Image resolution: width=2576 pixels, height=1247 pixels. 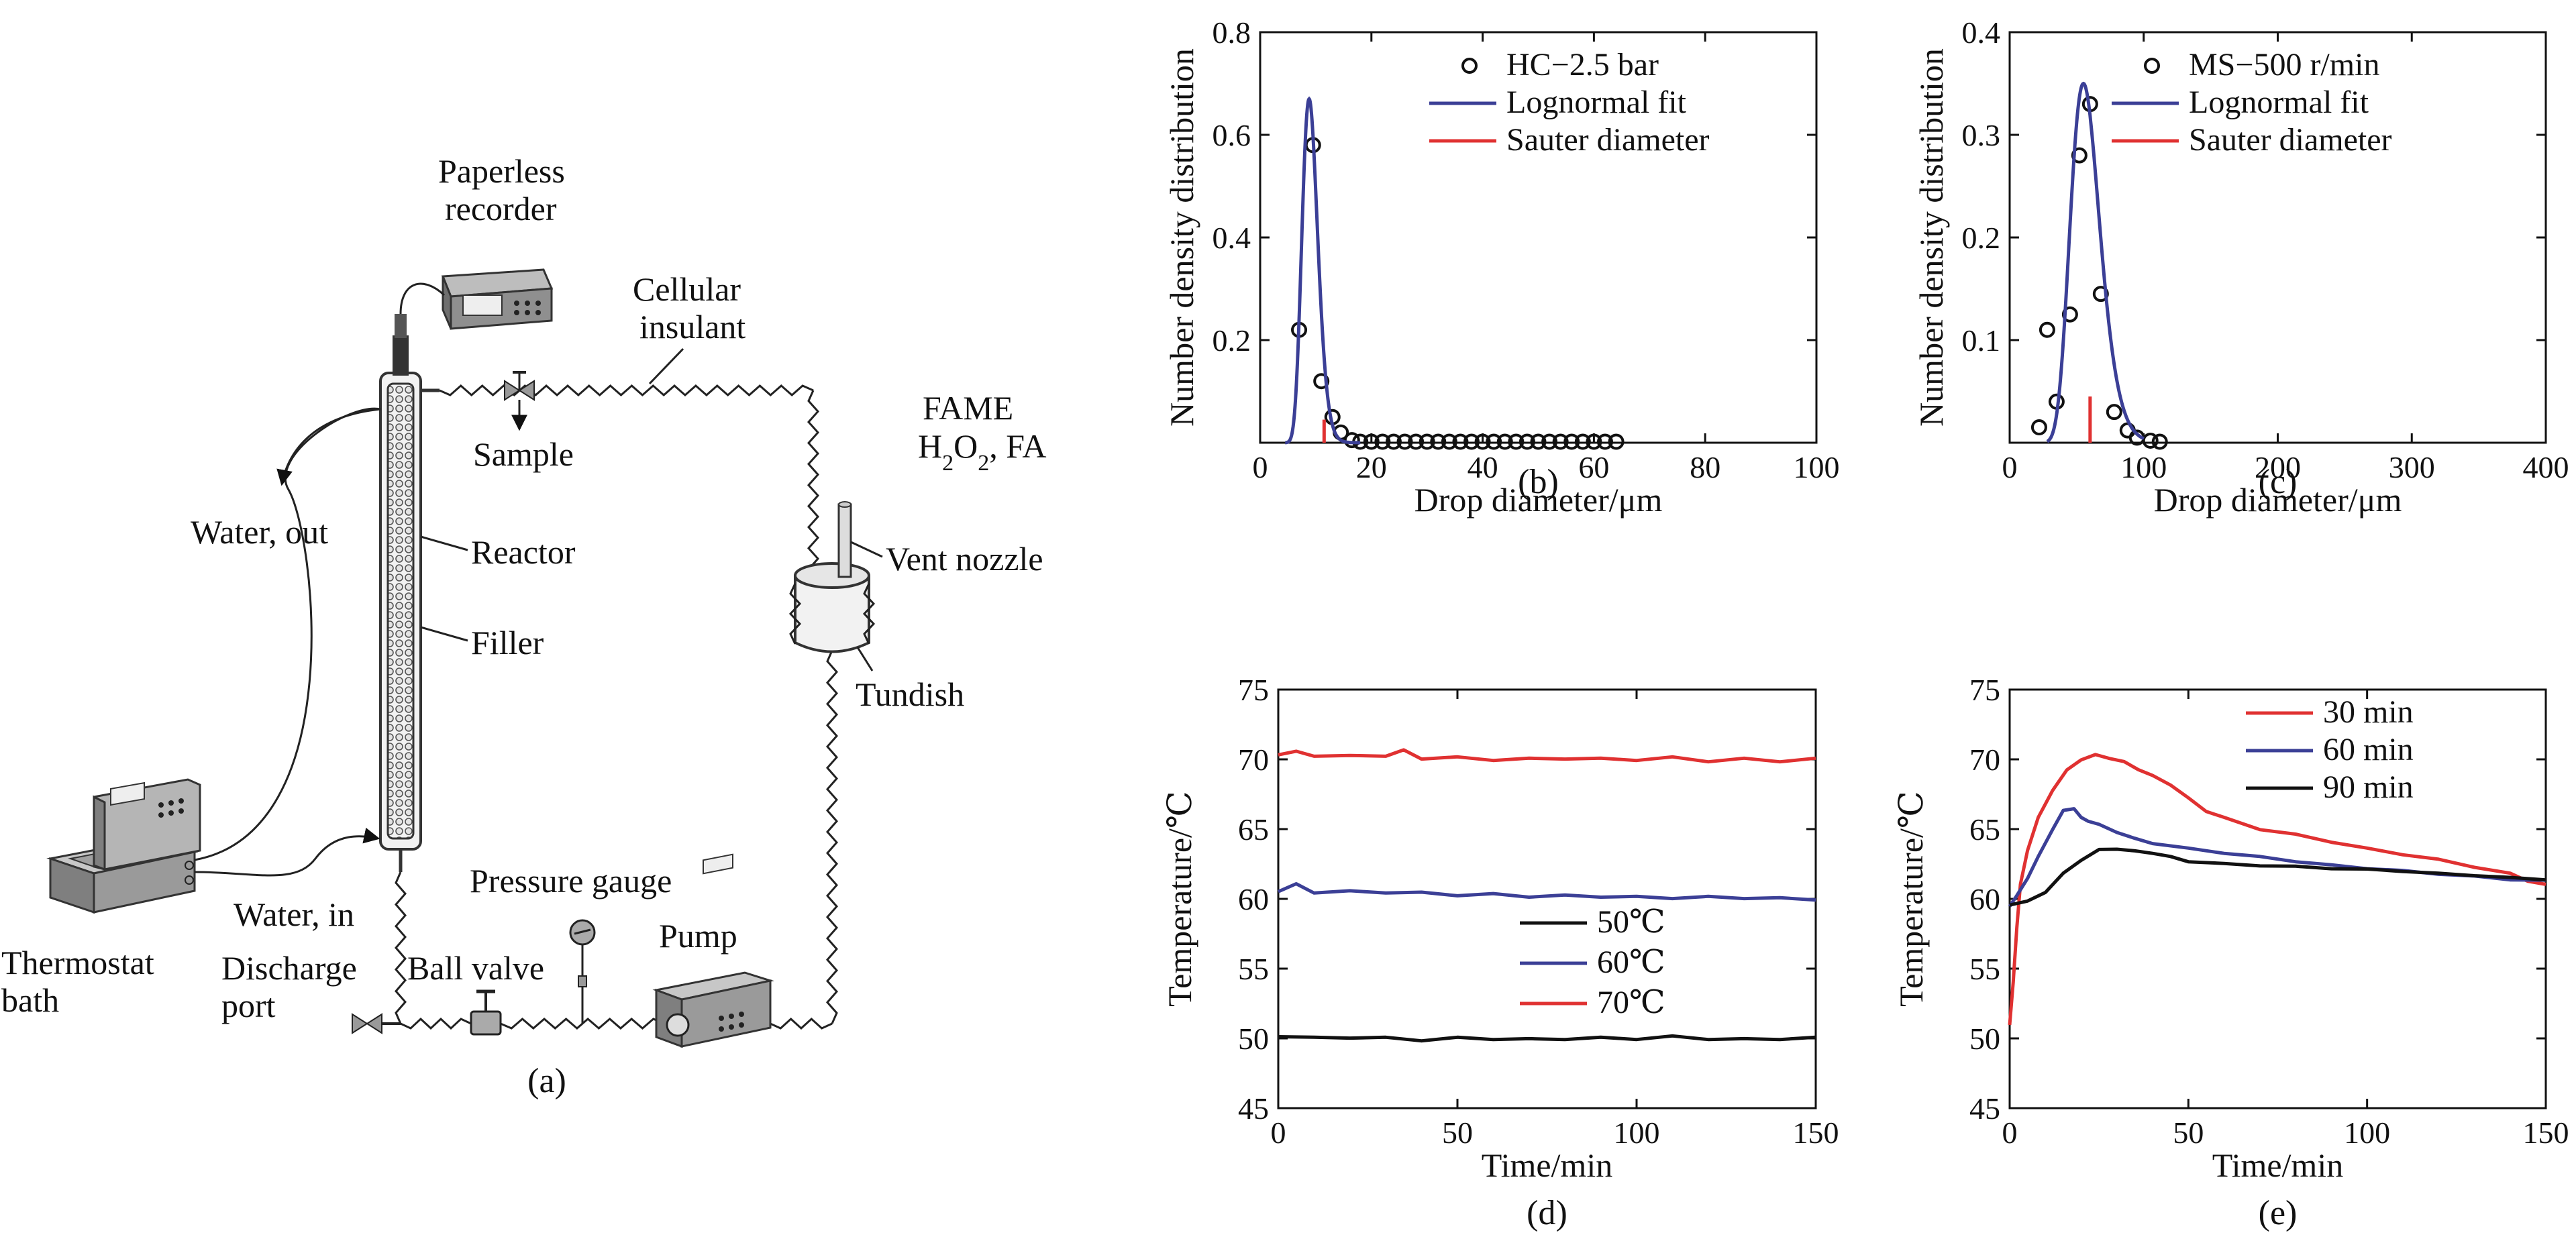 What do you see at coordinates (801, 1023) in the screenshot?
I see `insulated-pipe-bottom-right` at bounding box center [801, 1023].